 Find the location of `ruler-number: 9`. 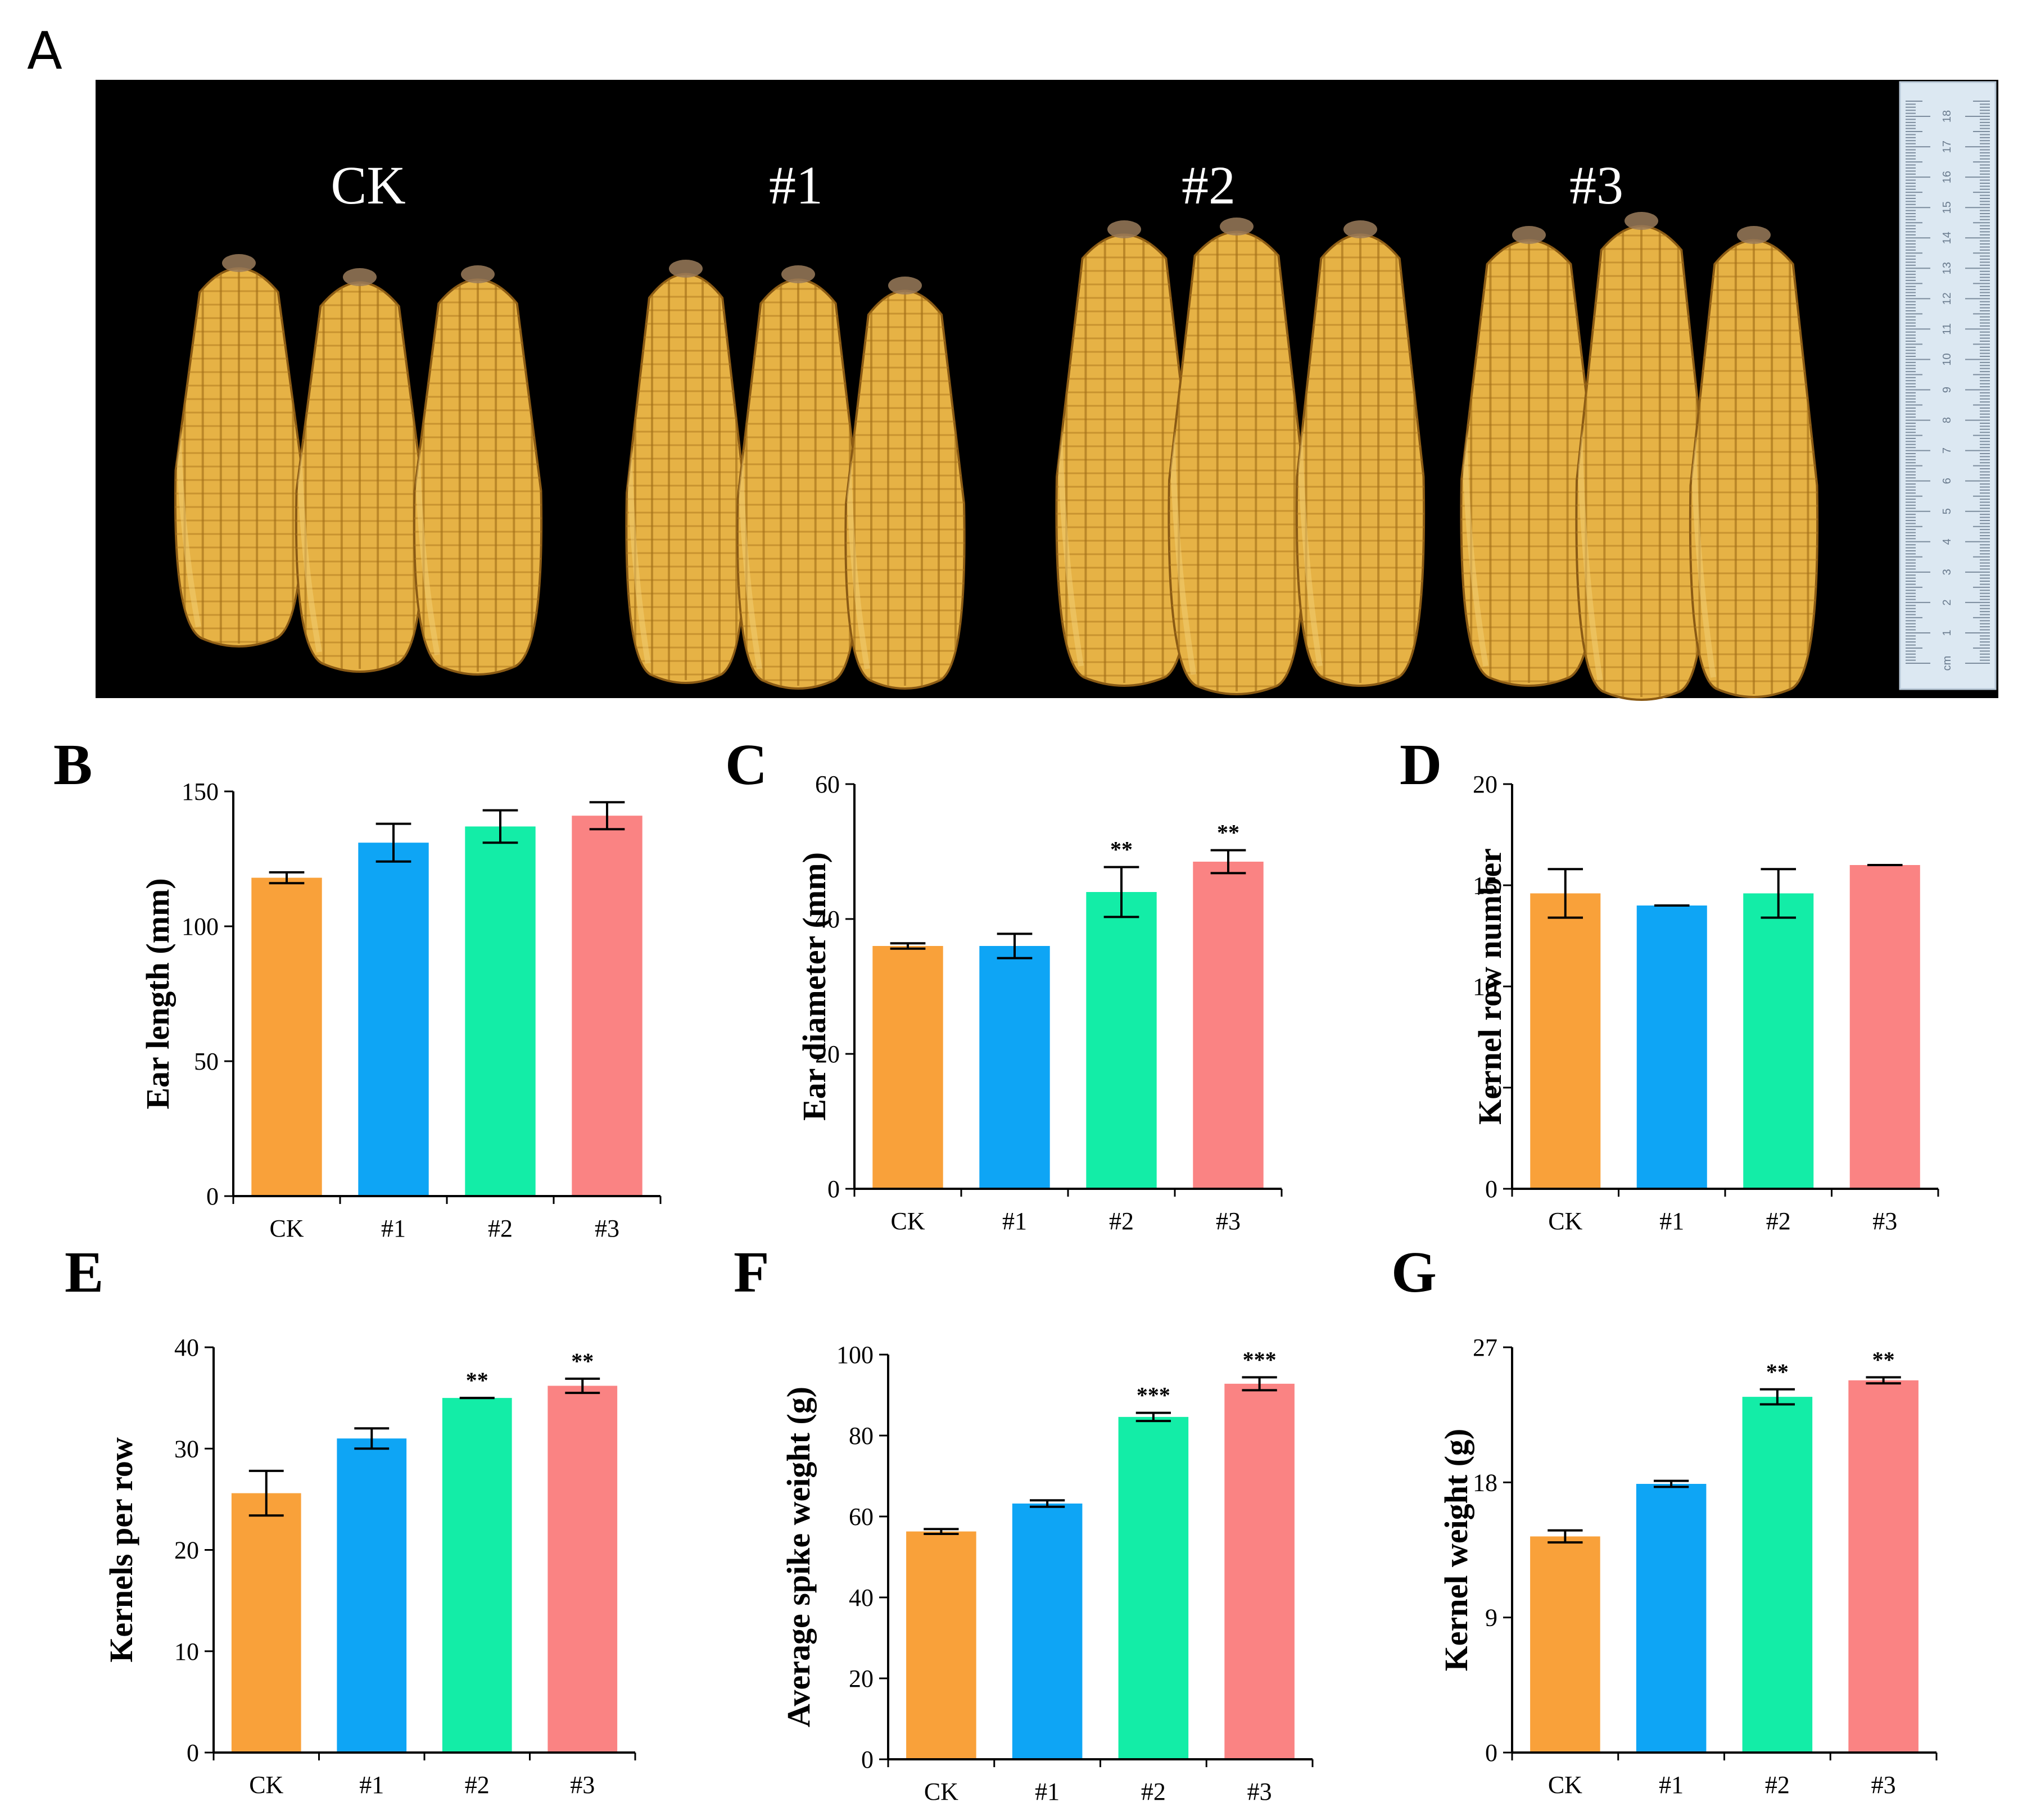

ruler-number: 9 is located at coordinates (1947, 390).